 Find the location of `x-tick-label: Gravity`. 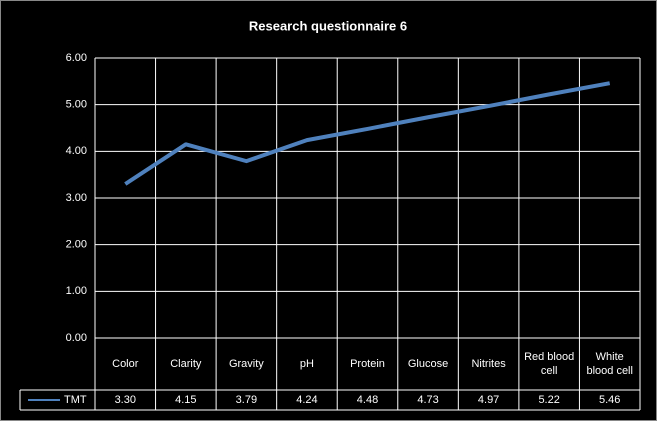

x-tick-label: Gravity is located at coordinates (246, 364).